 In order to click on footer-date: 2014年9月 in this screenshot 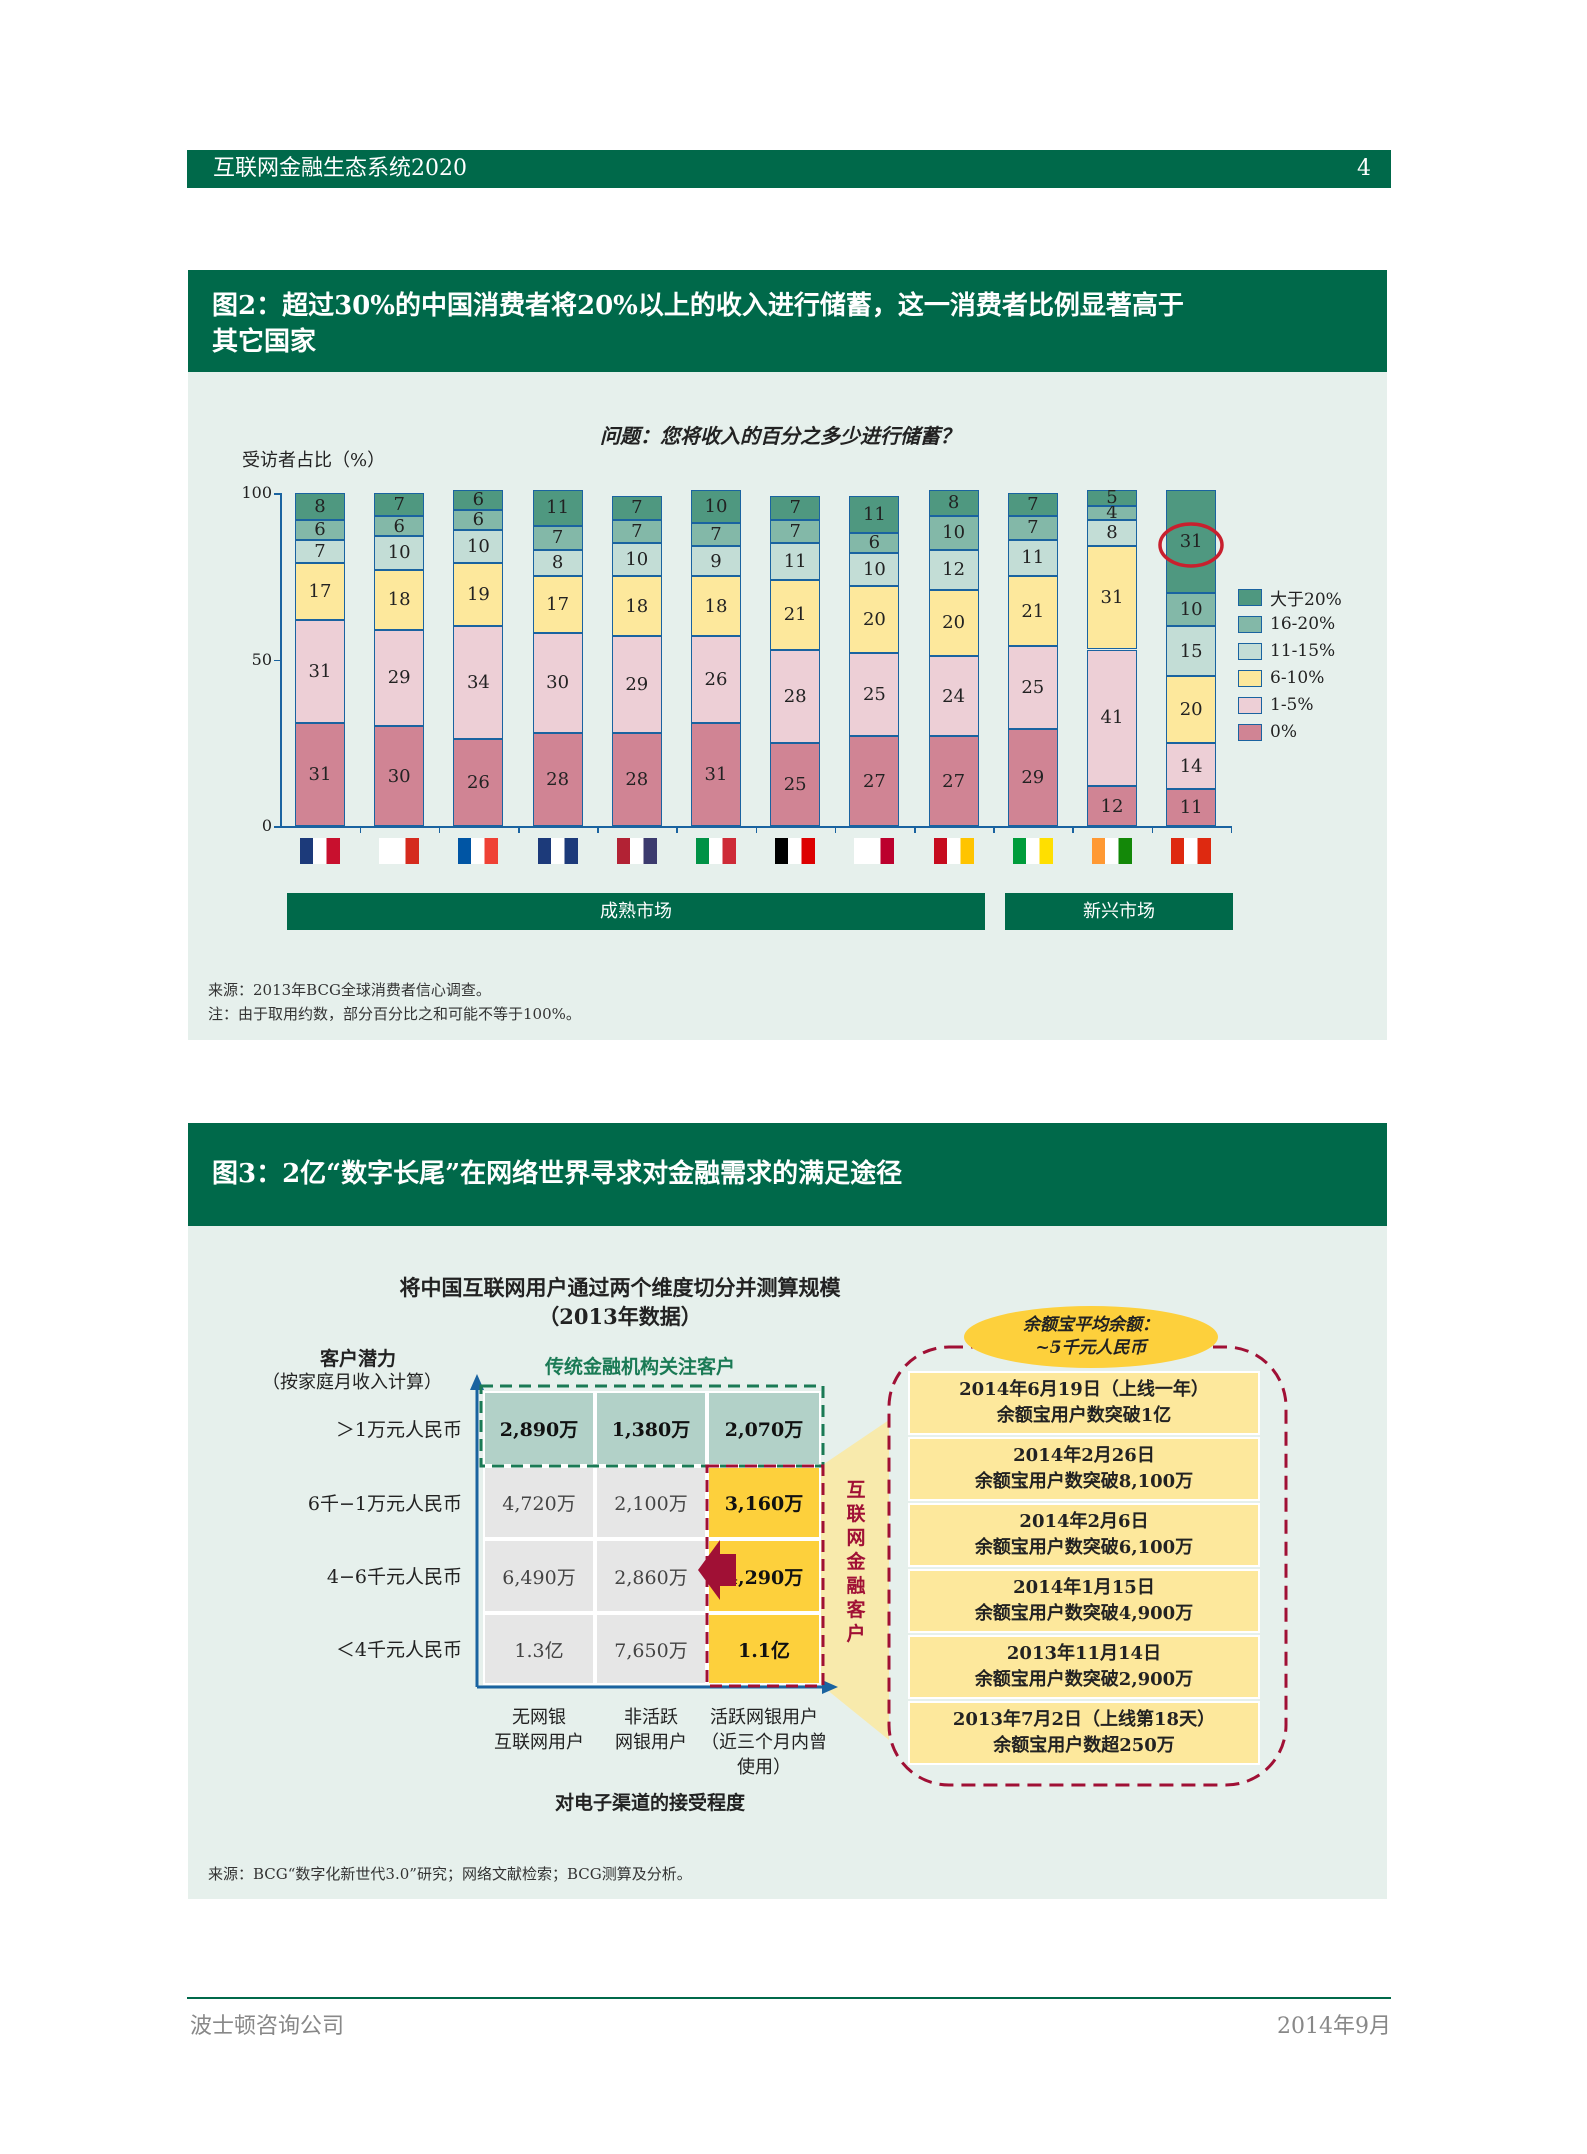, I will do `click(1334, 2026)`.